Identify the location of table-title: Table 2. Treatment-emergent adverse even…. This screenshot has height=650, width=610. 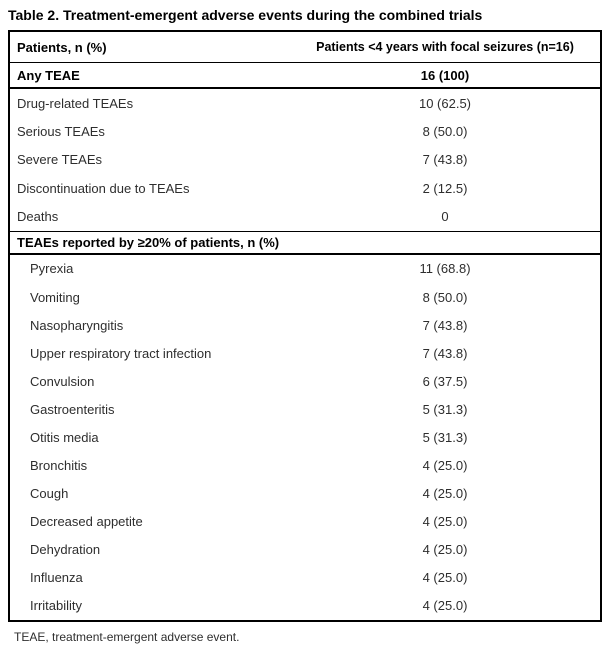
(245, 15).